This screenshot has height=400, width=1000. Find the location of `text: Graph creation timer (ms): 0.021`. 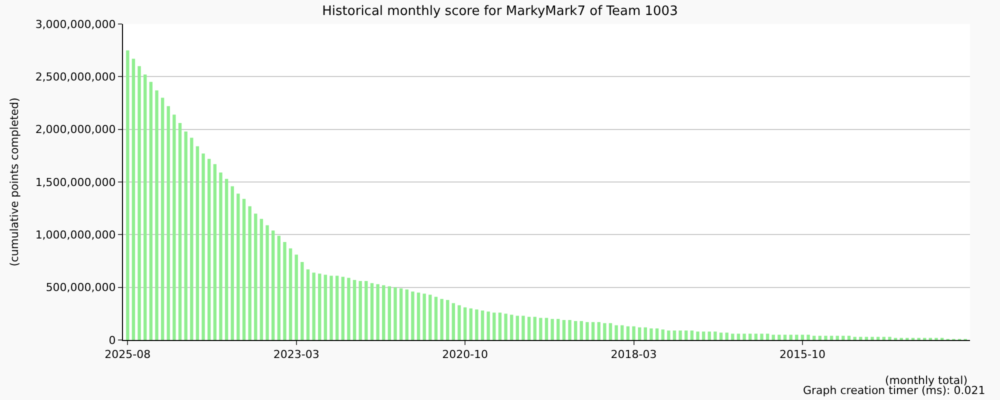

text: Graph creation timer (ms): 0.021 is located at coordinates (894, 390).